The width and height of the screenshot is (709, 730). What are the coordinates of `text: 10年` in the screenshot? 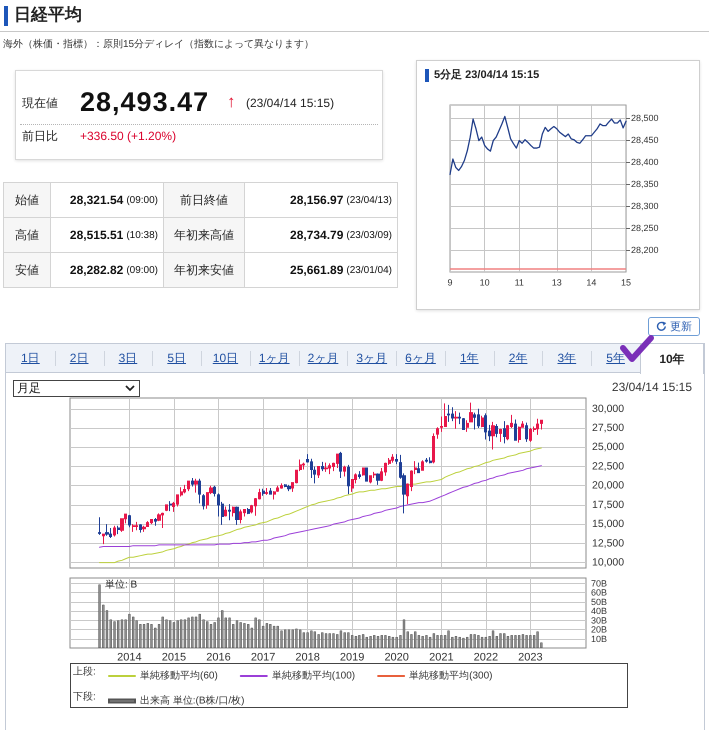 It's located at (672, 359).